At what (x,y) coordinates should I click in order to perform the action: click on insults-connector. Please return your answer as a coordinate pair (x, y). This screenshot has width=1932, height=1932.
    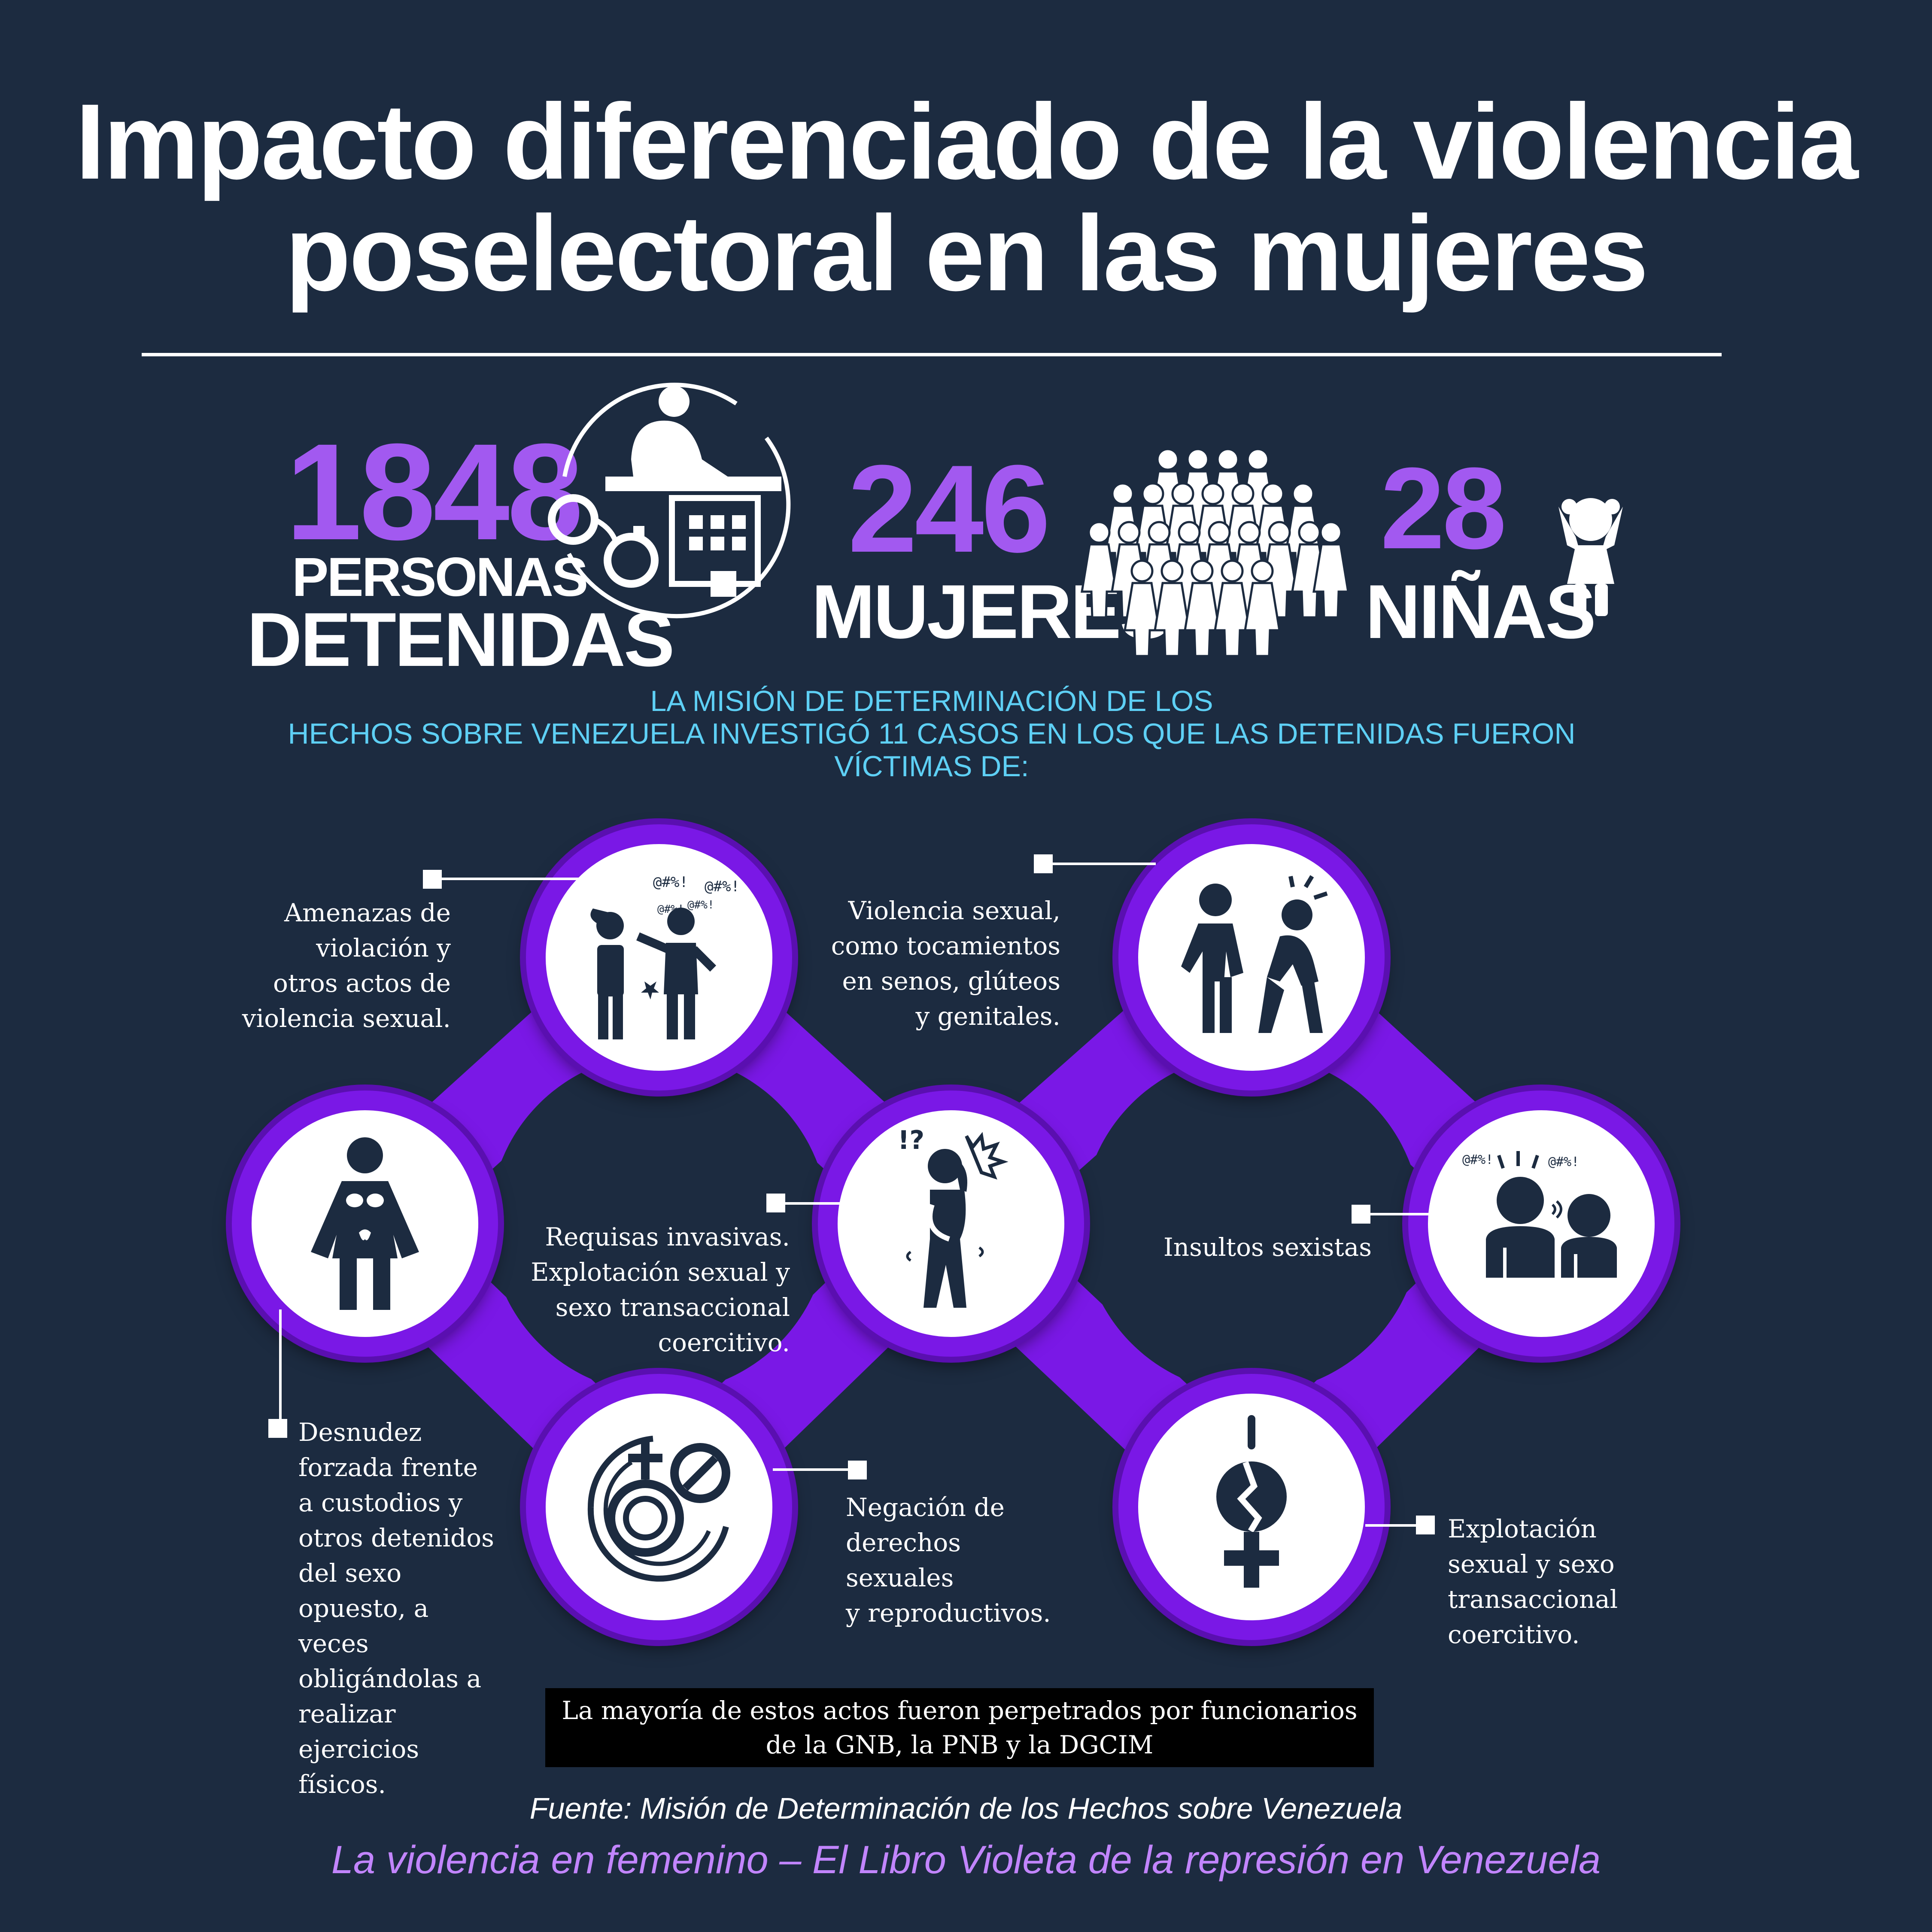
    Looking at the image, I should click on (1402, 1214).